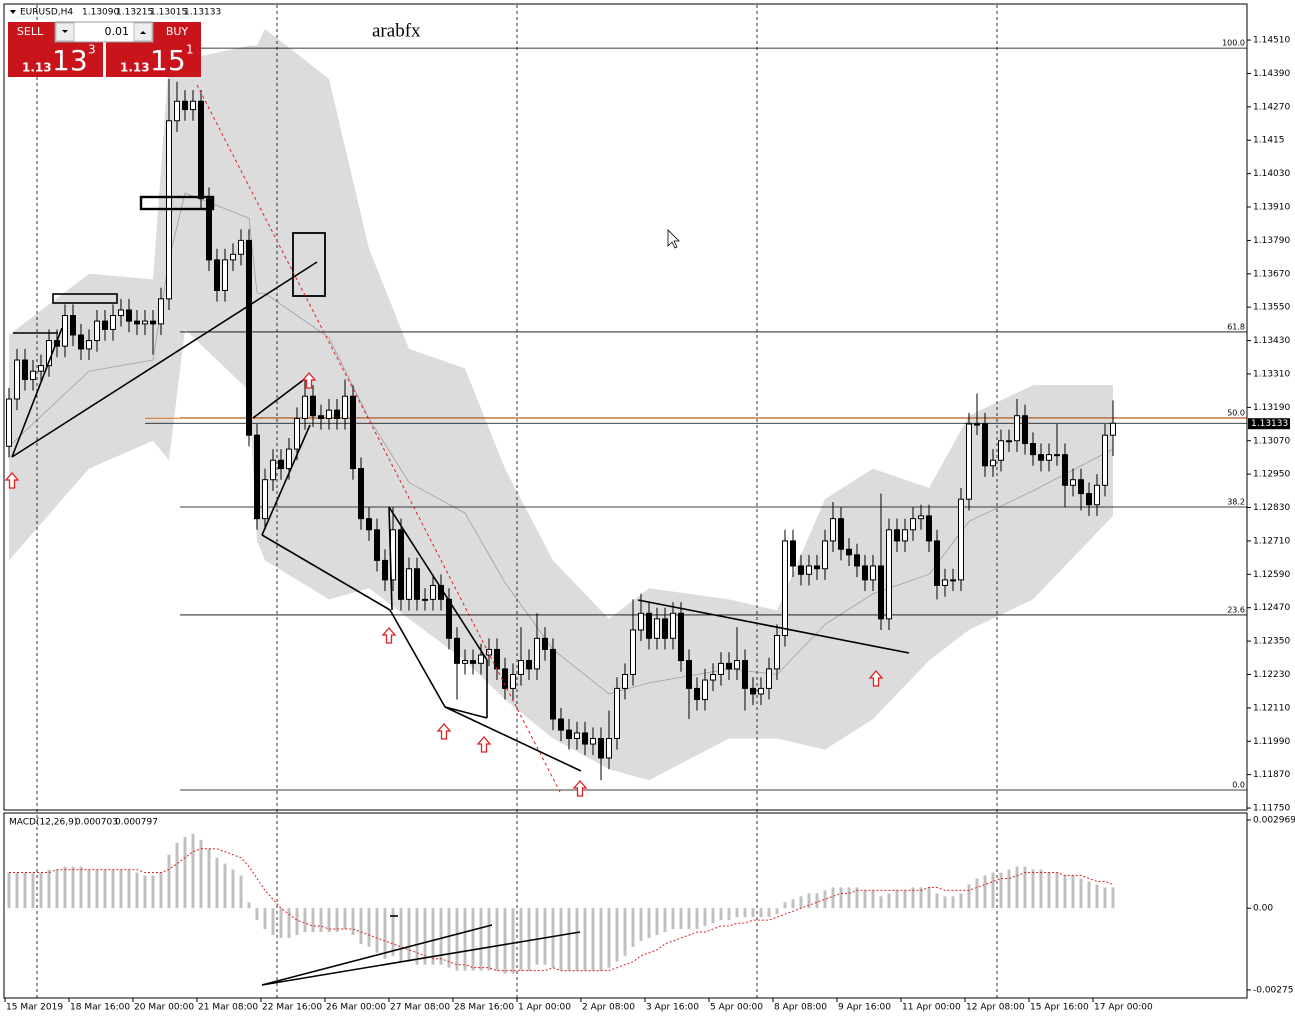 The image size is (1295, 1024). Describe the element at coordinates (1236, 412) in the screenshot. I see `fib-level-label: 50.0` at that location.